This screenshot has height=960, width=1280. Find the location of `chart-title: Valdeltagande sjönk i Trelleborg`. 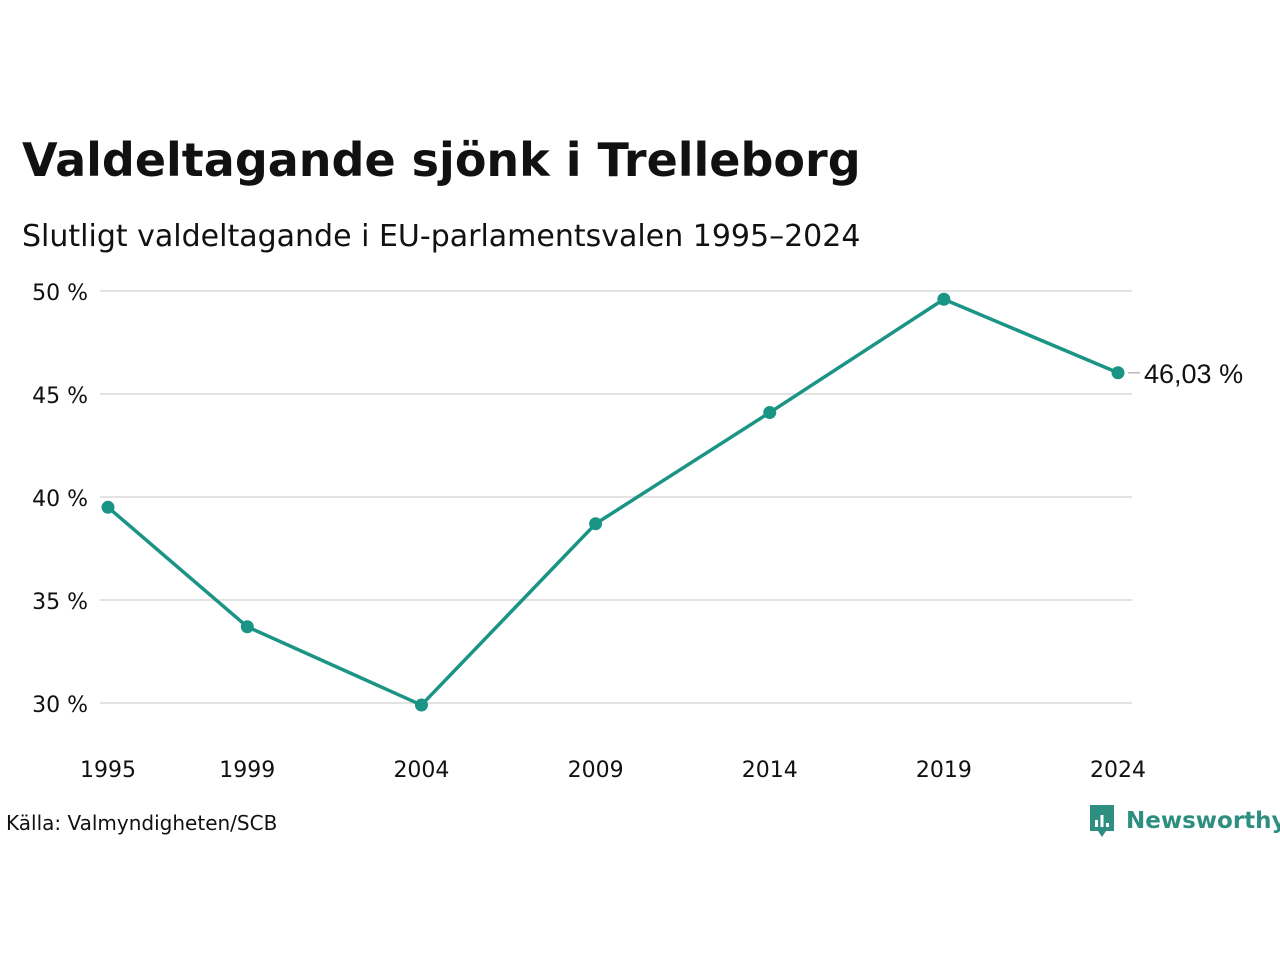

chart-title: Valdeltagande sjönk i Trelleborg is located at coordinates (441, 160).